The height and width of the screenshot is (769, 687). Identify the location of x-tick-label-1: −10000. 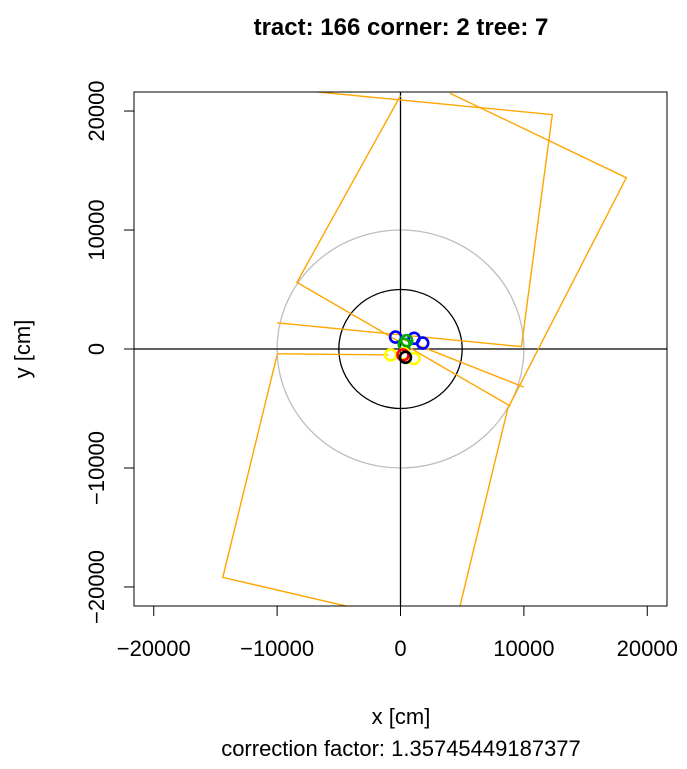
(277, 648).